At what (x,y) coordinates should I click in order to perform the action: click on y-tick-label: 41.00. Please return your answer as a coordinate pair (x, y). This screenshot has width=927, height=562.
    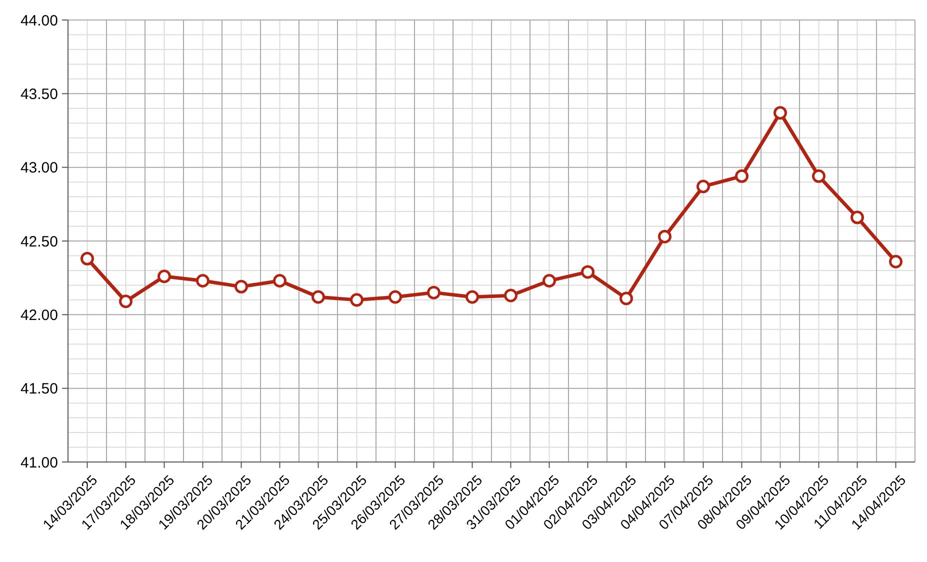
    Looking at the image, I should click on (39, 463).